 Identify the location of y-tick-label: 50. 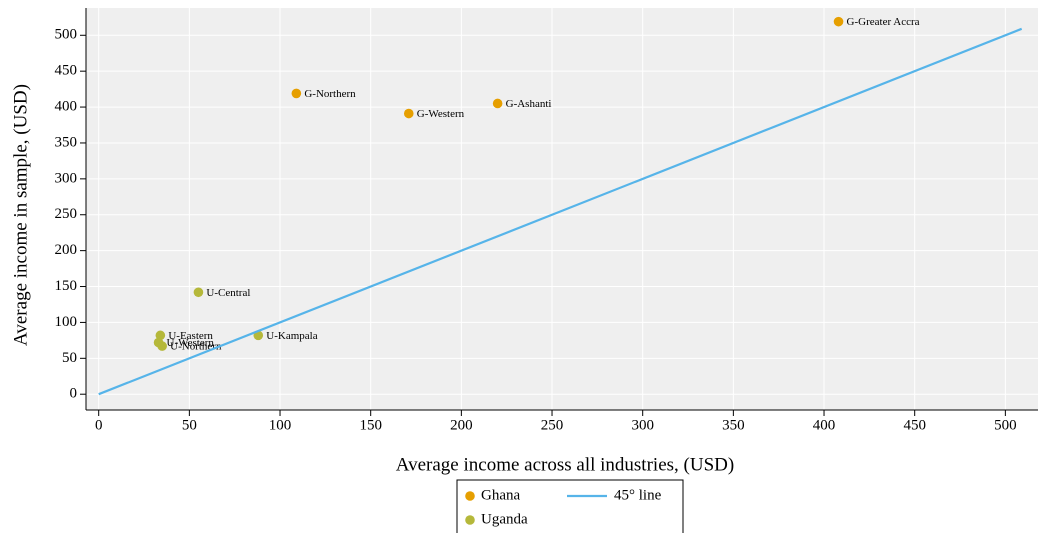
(69, 358).